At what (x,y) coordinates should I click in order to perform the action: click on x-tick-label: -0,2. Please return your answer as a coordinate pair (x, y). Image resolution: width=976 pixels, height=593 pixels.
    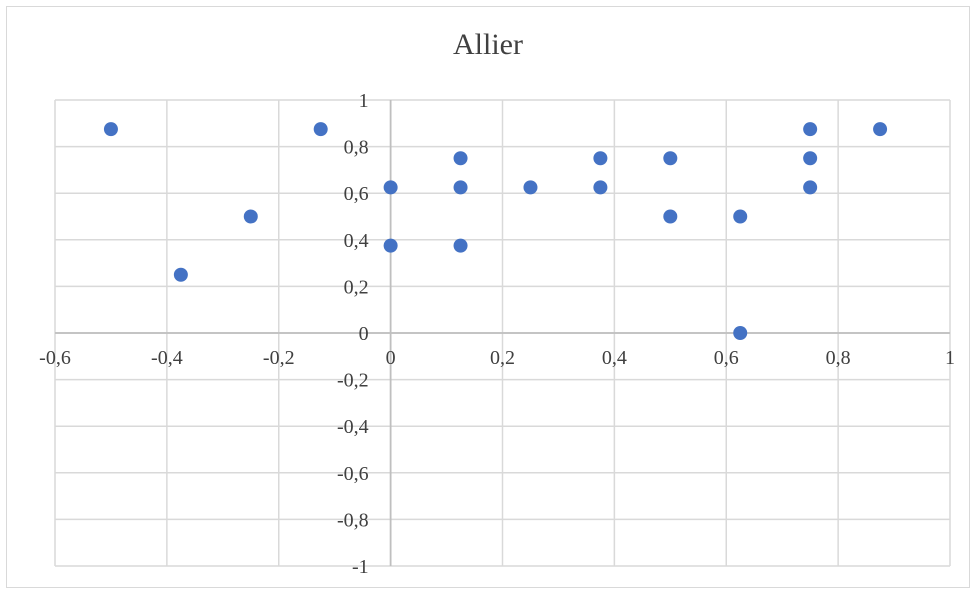
    Looking at the image, I should click on (279, 358).